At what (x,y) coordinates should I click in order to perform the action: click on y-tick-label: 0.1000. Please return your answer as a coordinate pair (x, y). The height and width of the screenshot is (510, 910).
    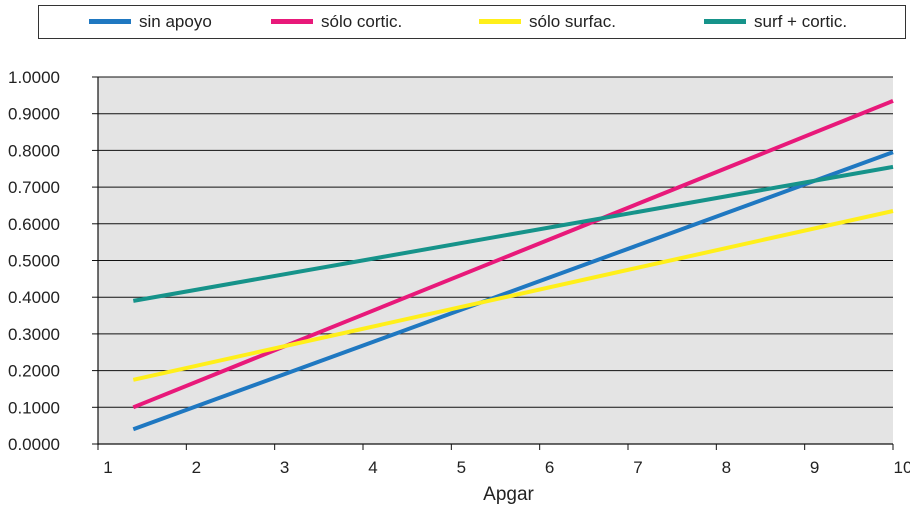
    Looking at the image, I should click on (34, 407).